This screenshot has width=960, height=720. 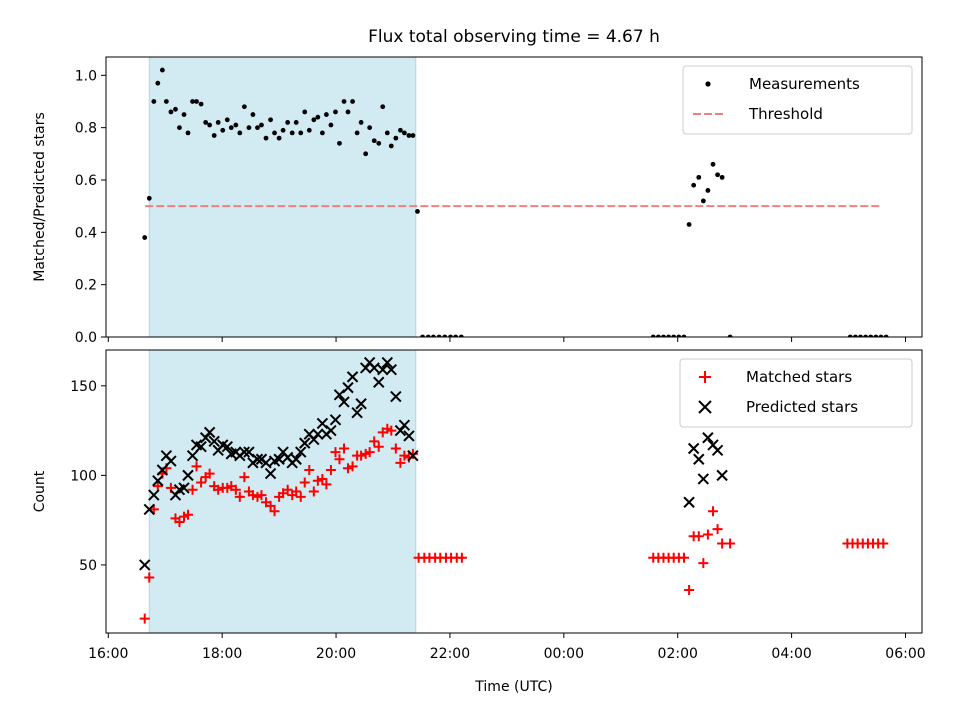 I want to click on y-tick-label: 0.8, so click(x=86, y=129).